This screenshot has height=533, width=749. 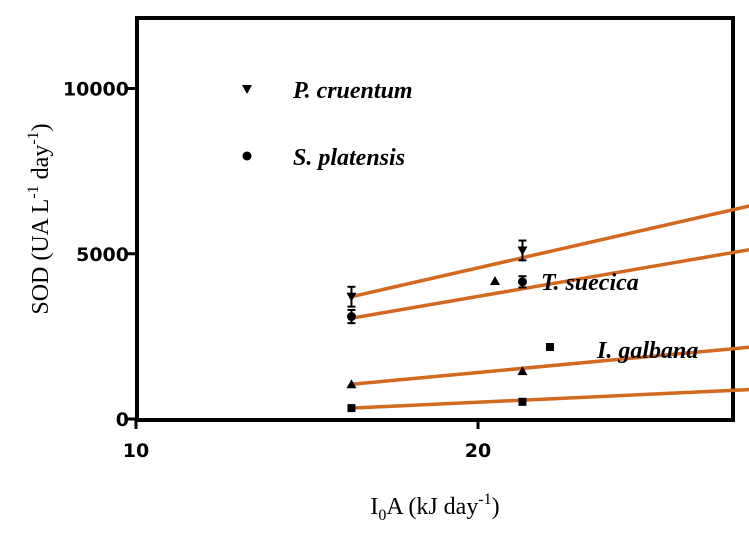 I want to click on data-points, so click(x=437, y=326).